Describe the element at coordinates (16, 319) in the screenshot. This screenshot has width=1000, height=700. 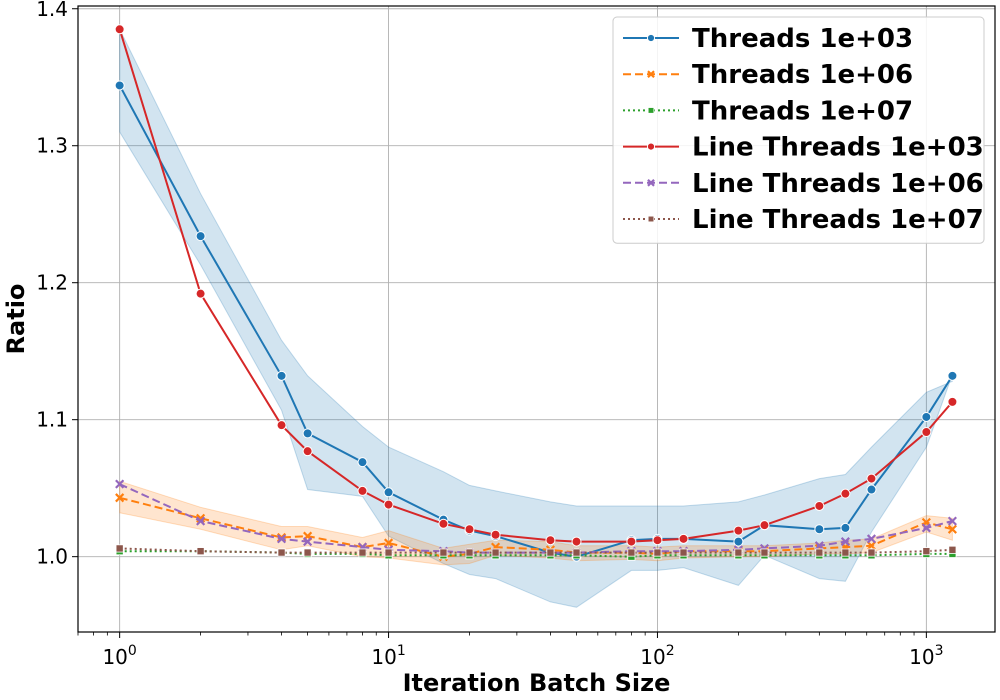
I see `y-axis-label: Ratio` at that location.